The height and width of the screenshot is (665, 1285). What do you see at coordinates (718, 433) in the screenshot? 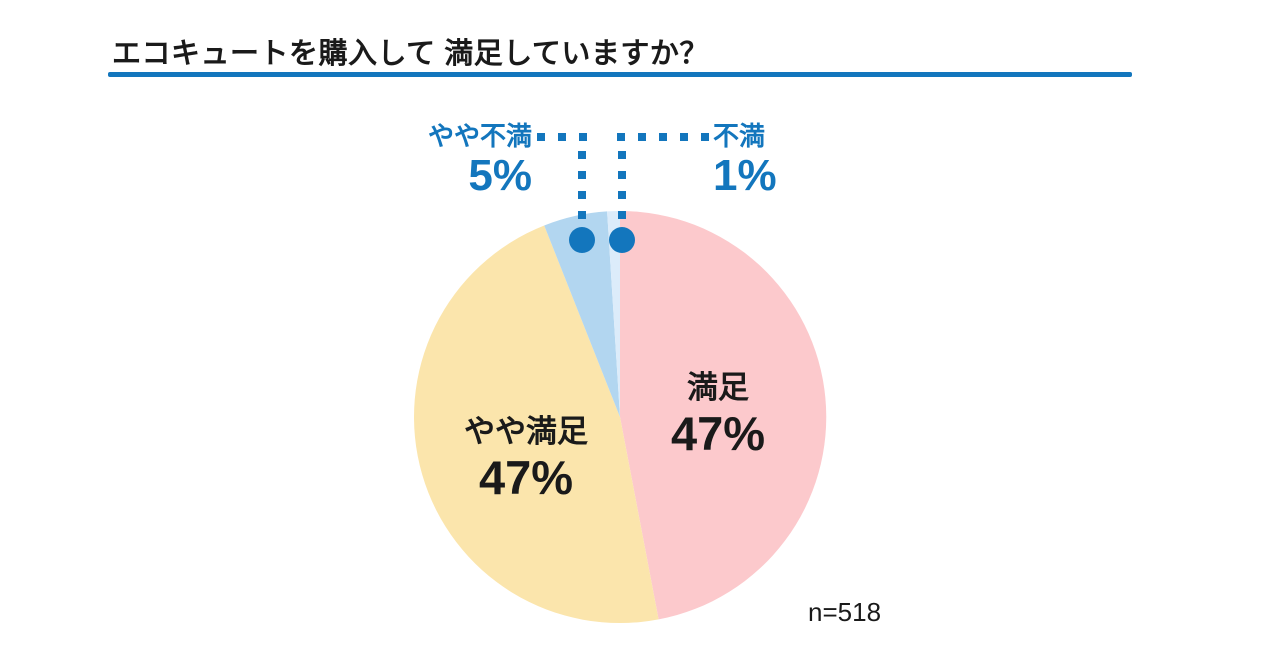
I see `slice-label-manzoku-value: 47%` at bounding box center [718, 433].